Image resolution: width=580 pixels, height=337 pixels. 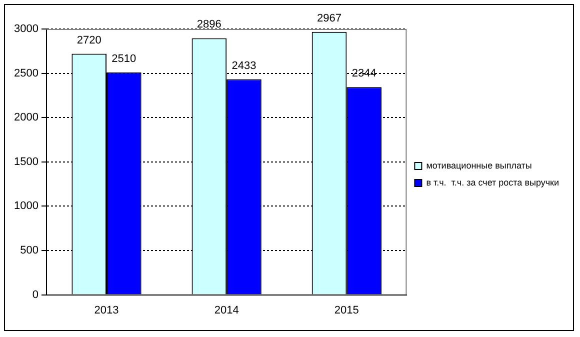 What do you see at coordinates (209, 24) in the screenshot?
I see `data-label: 2896` at bounding box center [209, 24].